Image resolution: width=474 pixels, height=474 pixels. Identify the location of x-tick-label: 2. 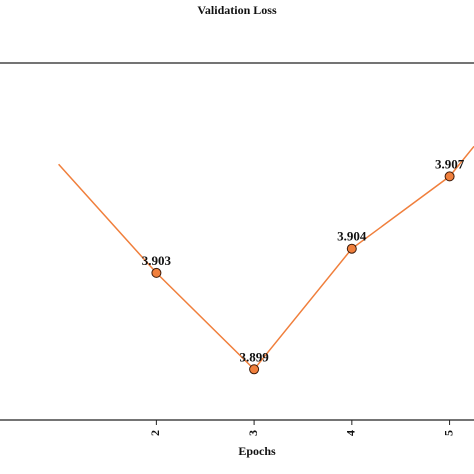
(155, 433).